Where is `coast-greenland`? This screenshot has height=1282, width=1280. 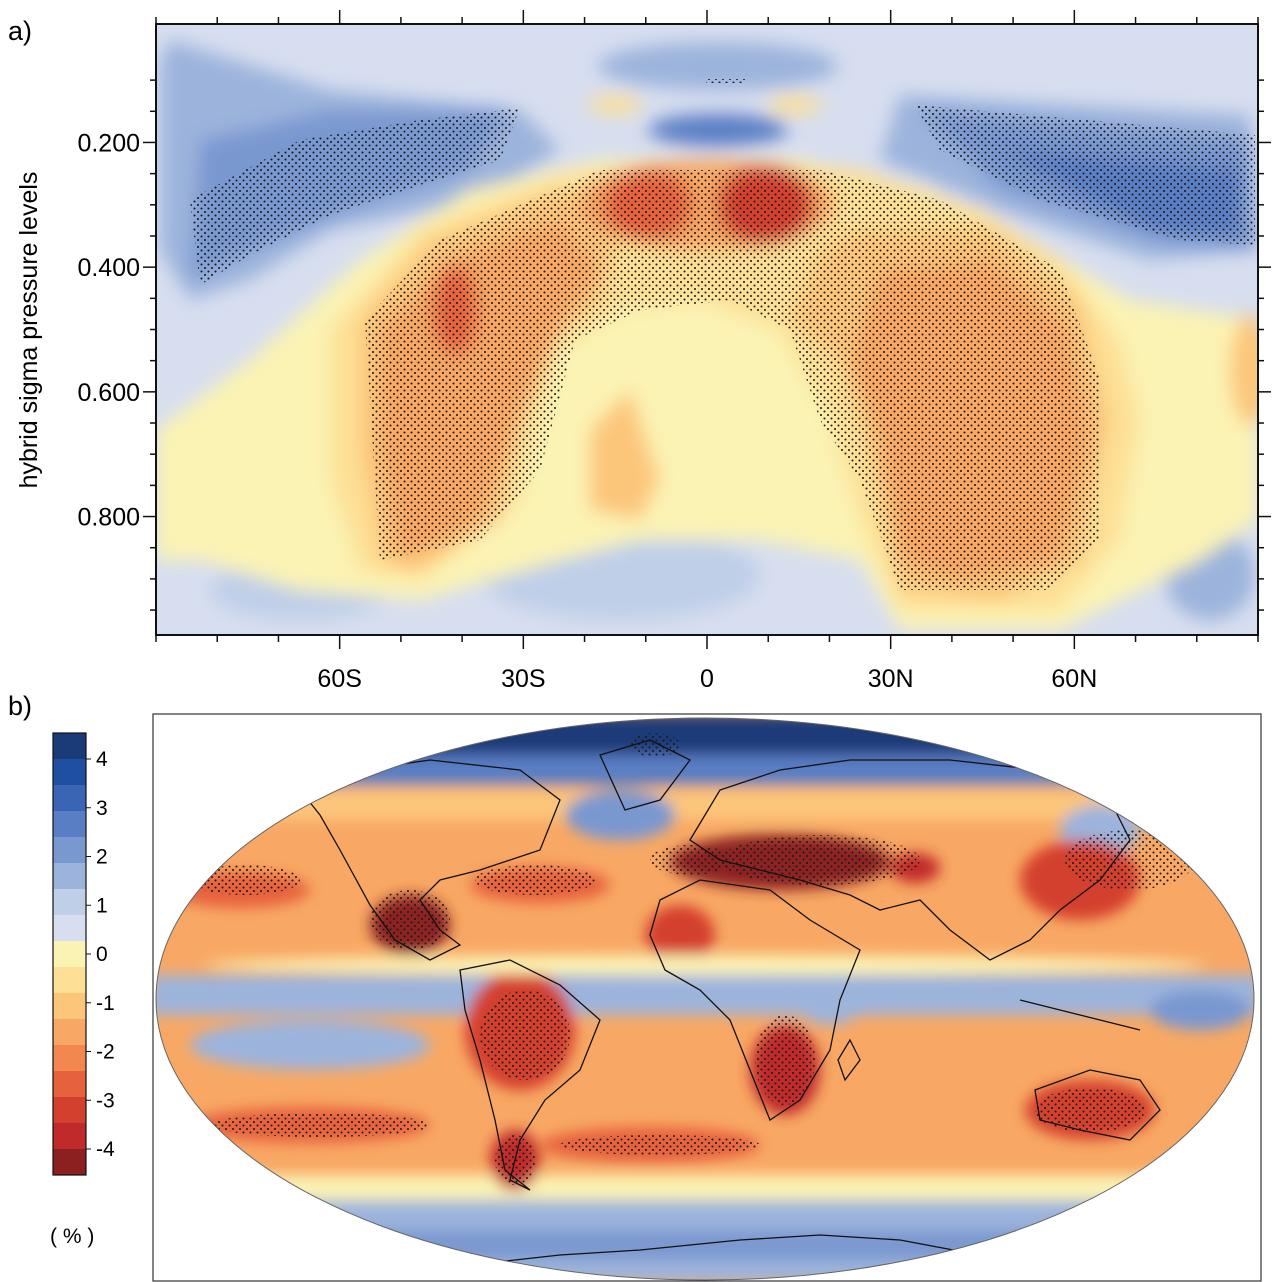
coast-greenland is located at coordinates (645, 775).